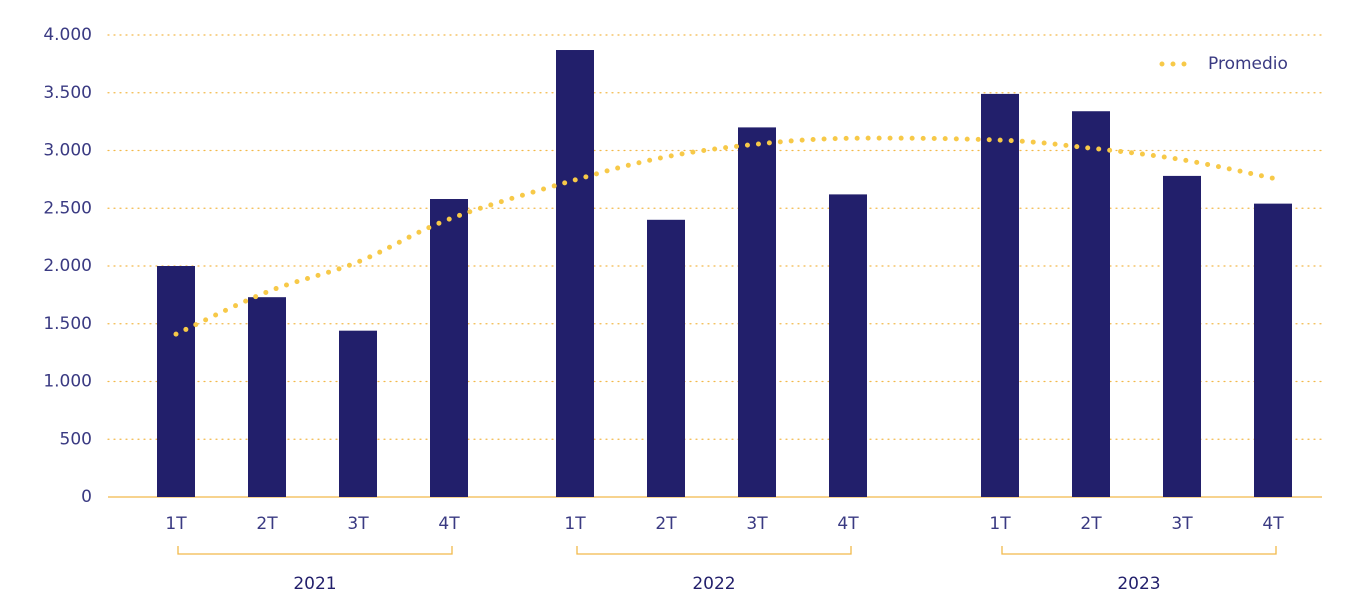 This screenshot has height=598, width=1355. I want to click on group-label: 2021, so click(314, 584).